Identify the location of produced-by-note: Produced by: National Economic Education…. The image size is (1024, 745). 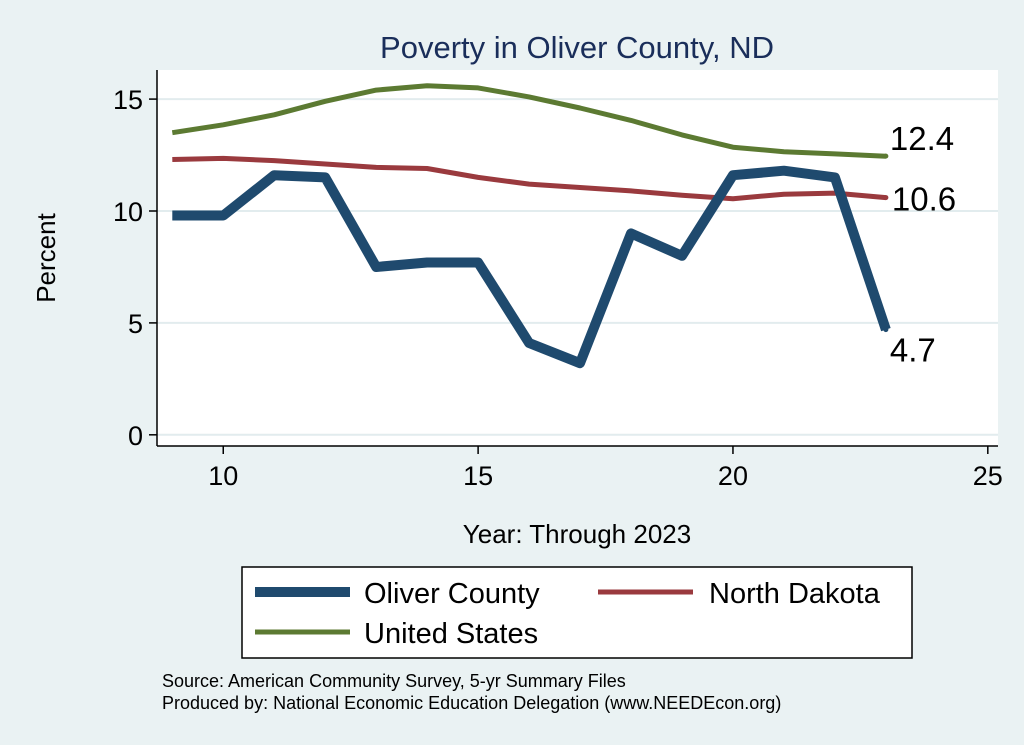
(471, 703).